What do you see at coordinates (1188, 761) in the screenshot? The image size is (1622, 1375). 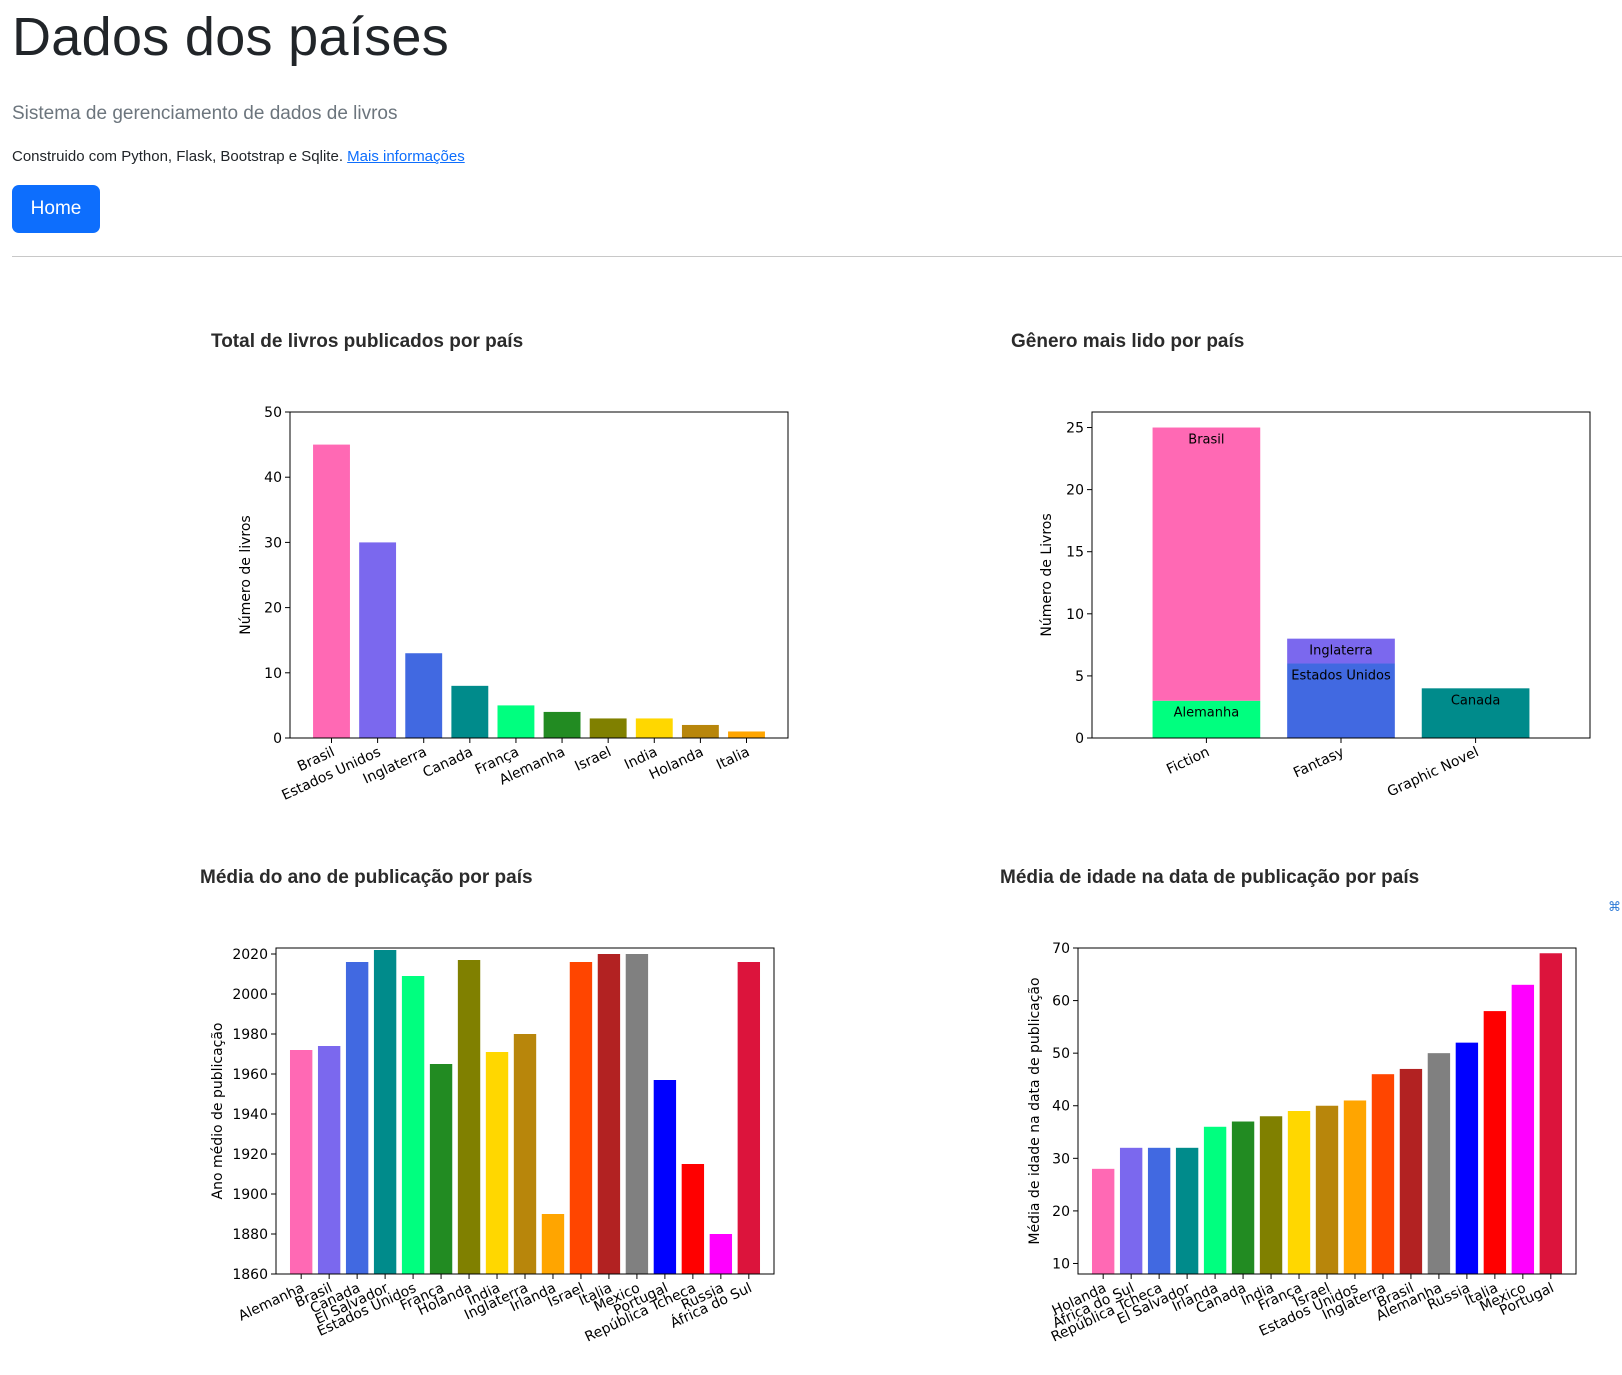 I see `x-tick-label-fiction: Fiction` at bounding box center [1188, 761].